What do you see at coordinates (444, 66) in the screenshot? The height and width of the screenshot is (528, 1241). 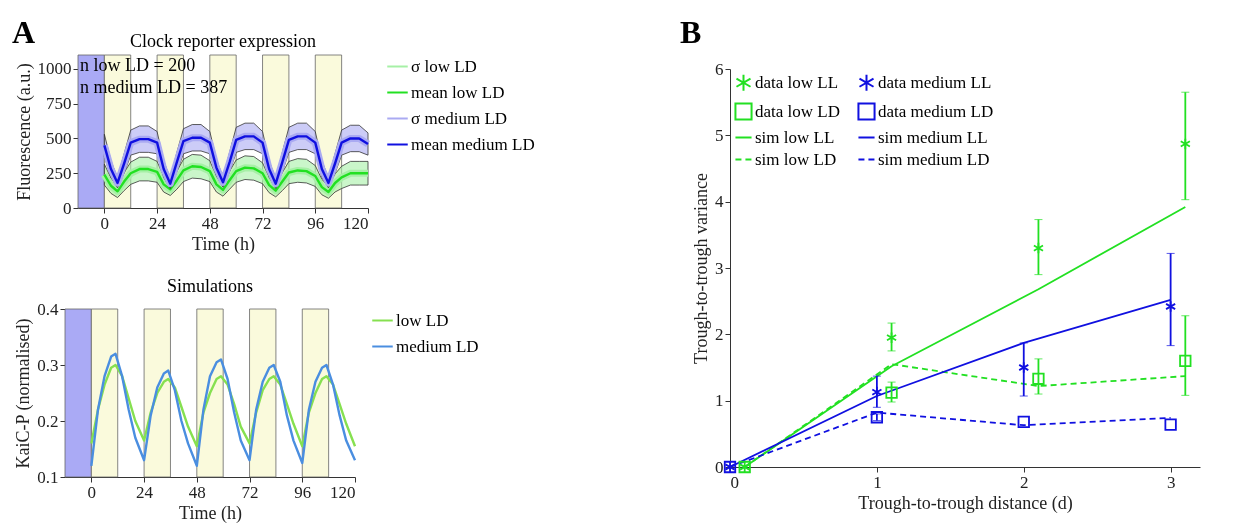 I see `legend-label: σ low LD` at bounding box center [444, 66].